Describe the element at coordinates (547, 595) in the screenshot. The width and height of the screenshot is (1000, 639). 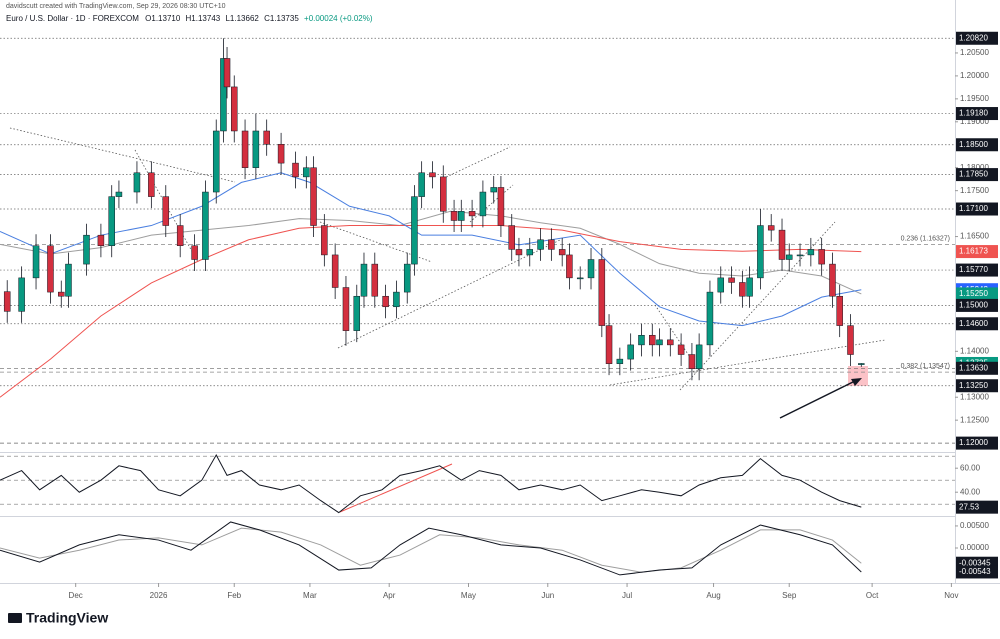
I see `x-tick-label: Jun` at that location.